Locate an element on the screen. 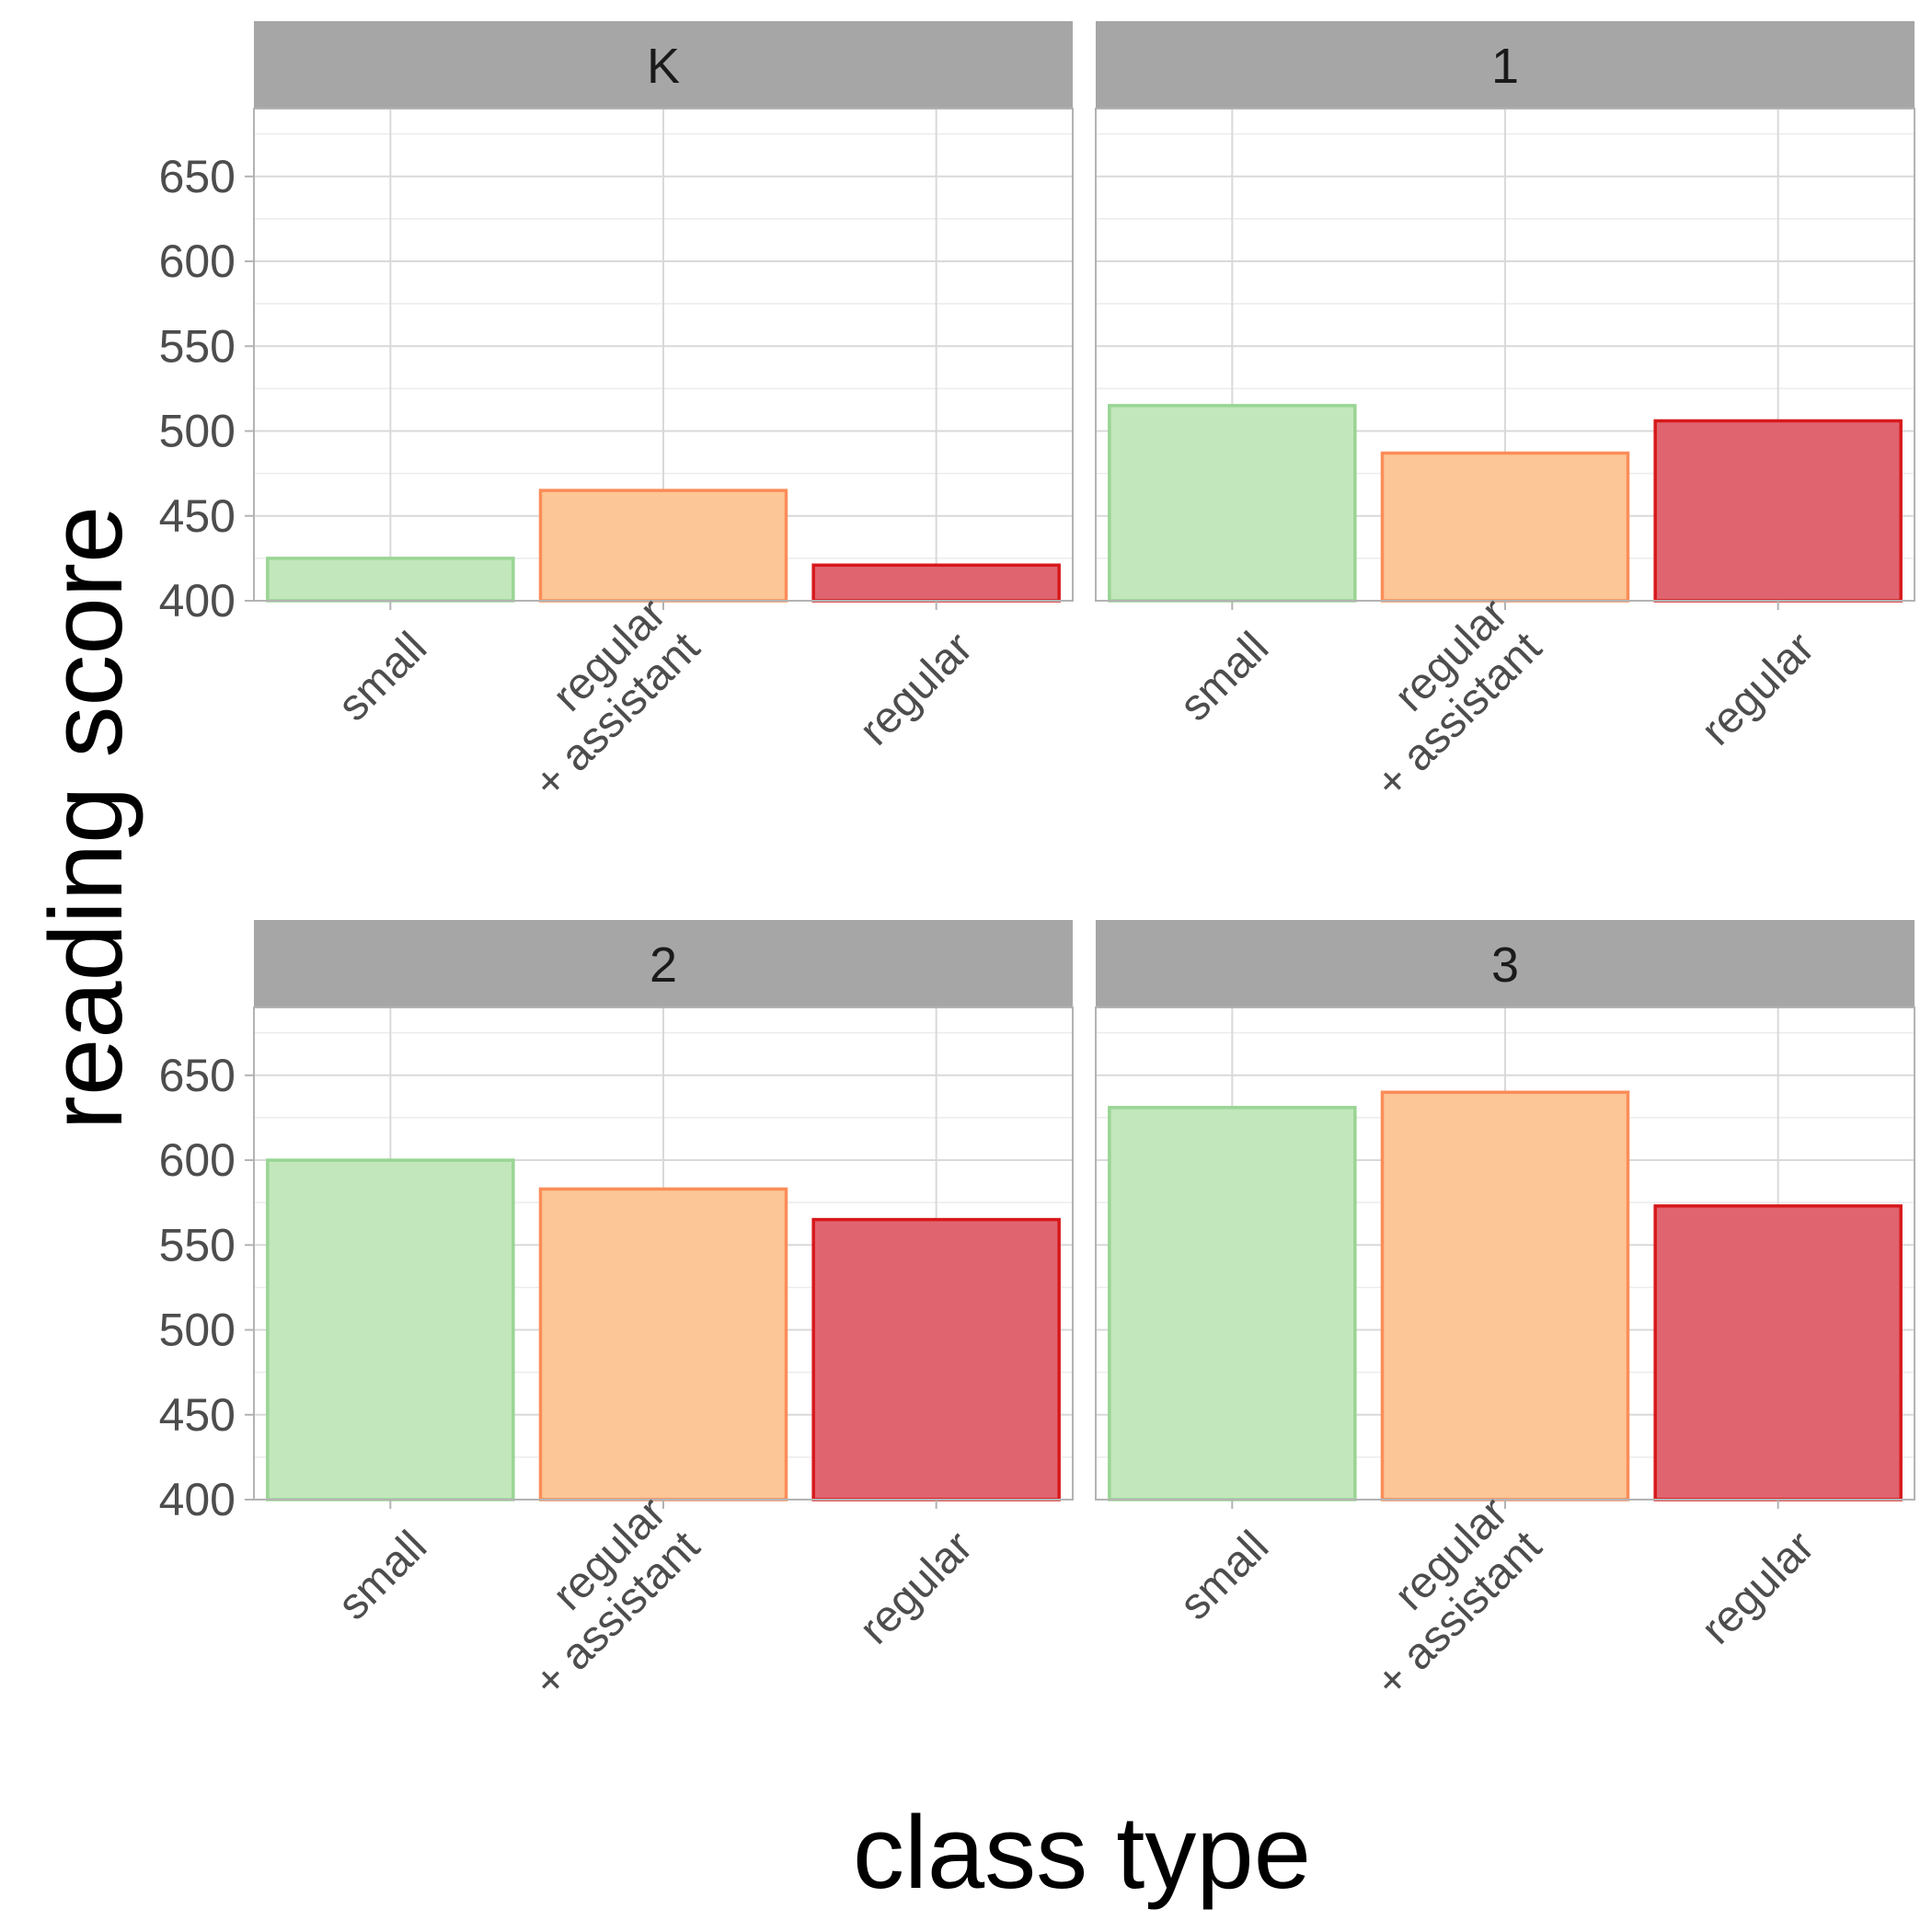 This screenshot has width=1932, height=1932. facet-strip-label: 1 is located at coordinates (1505, 66).